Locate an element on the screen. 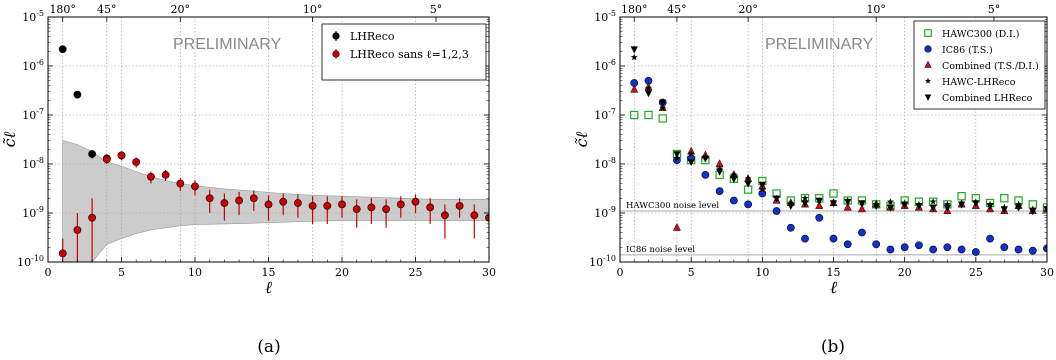  x-tick-label: 10 is located at coordinates (195, 272).